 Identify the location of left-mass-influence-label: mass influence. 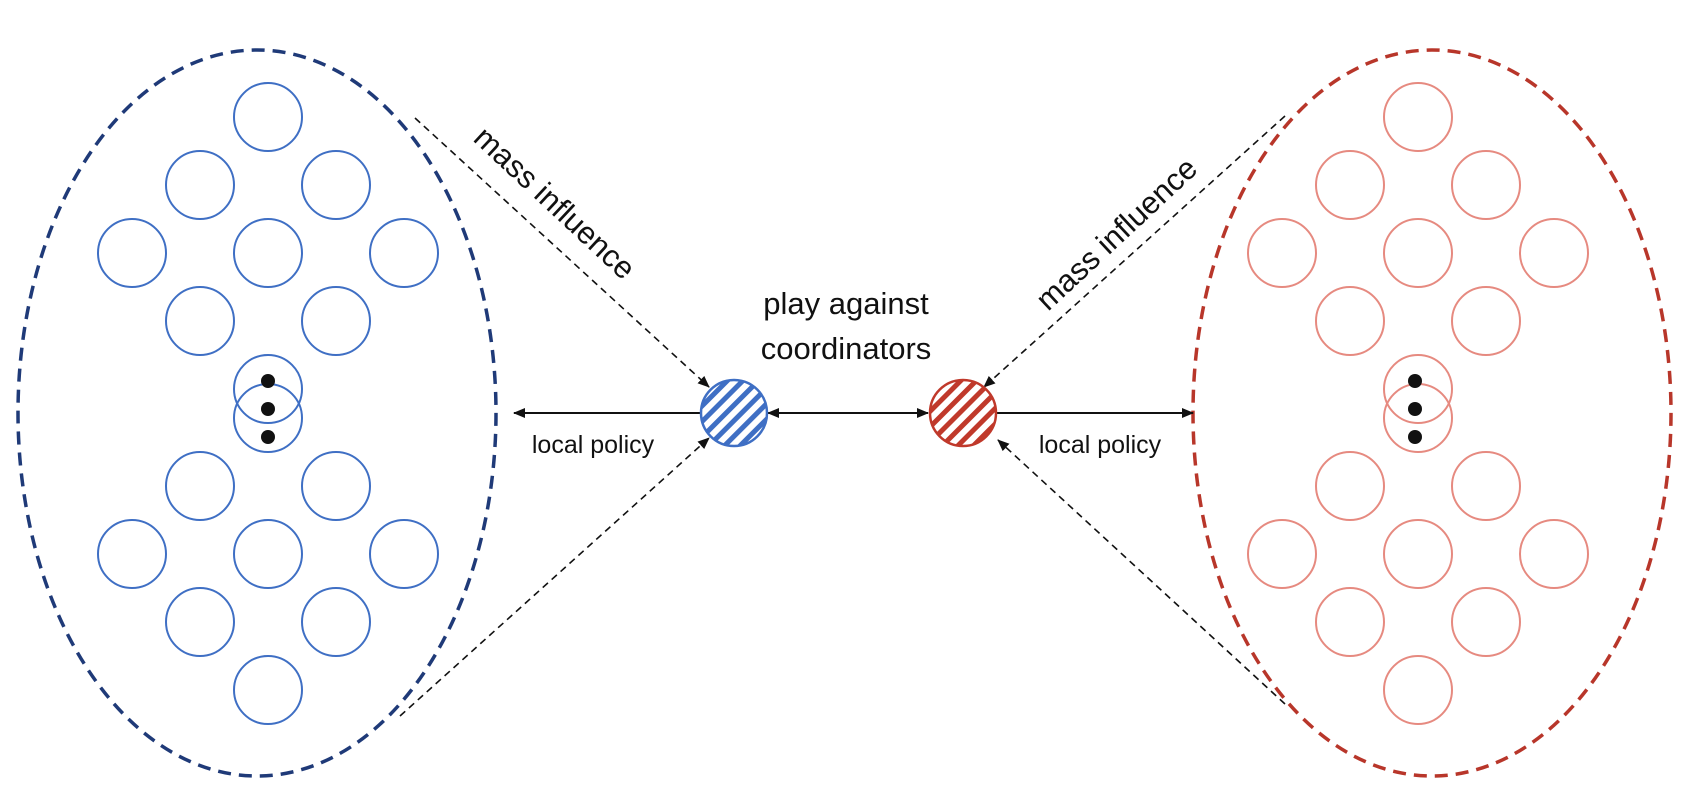
(554, 203).